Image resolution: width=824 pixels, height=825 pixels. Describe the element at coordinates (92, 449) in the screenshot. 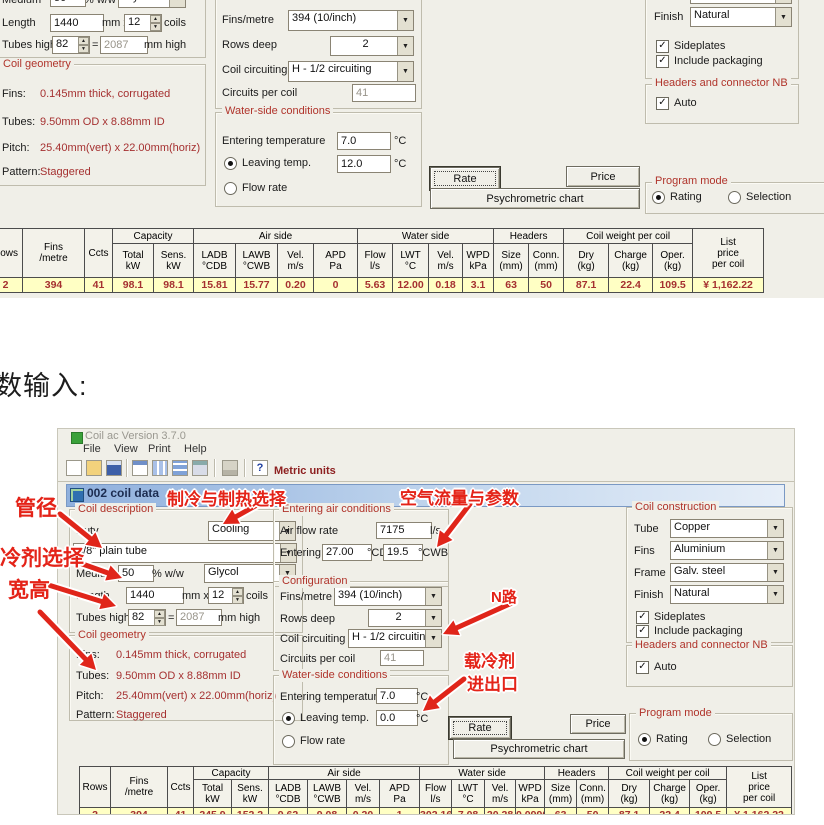

I see `menu-file: File` at that location.